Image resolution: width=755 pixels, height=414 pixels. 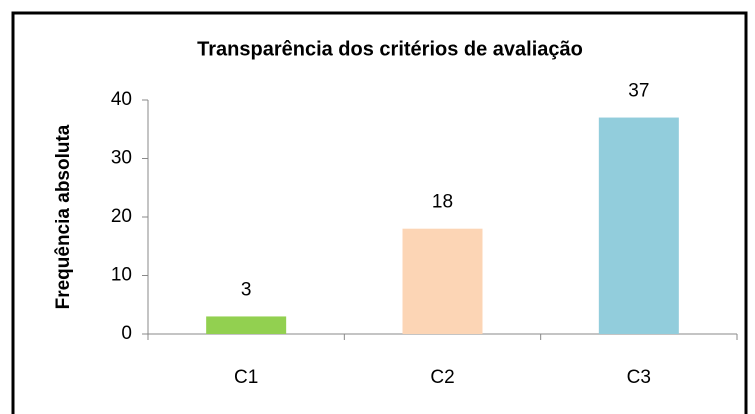 I want to click on y-tick-label: 30, so click(x=121, y=158).